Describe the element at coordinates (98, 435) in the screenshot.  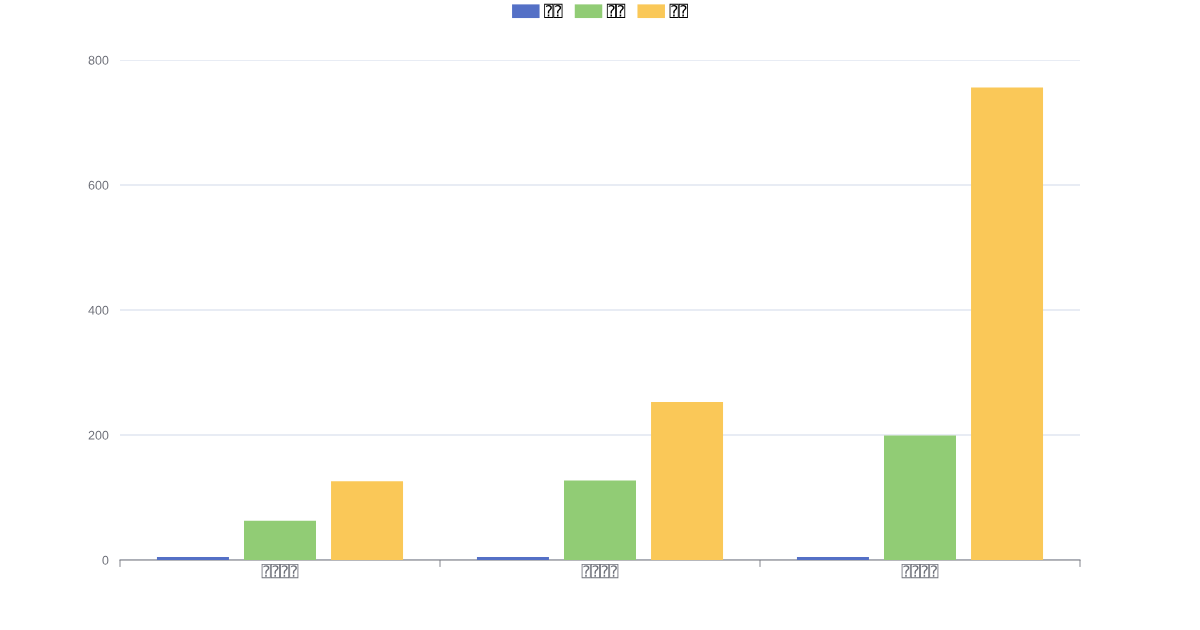
I see `y-tick-label: 200` at that location.